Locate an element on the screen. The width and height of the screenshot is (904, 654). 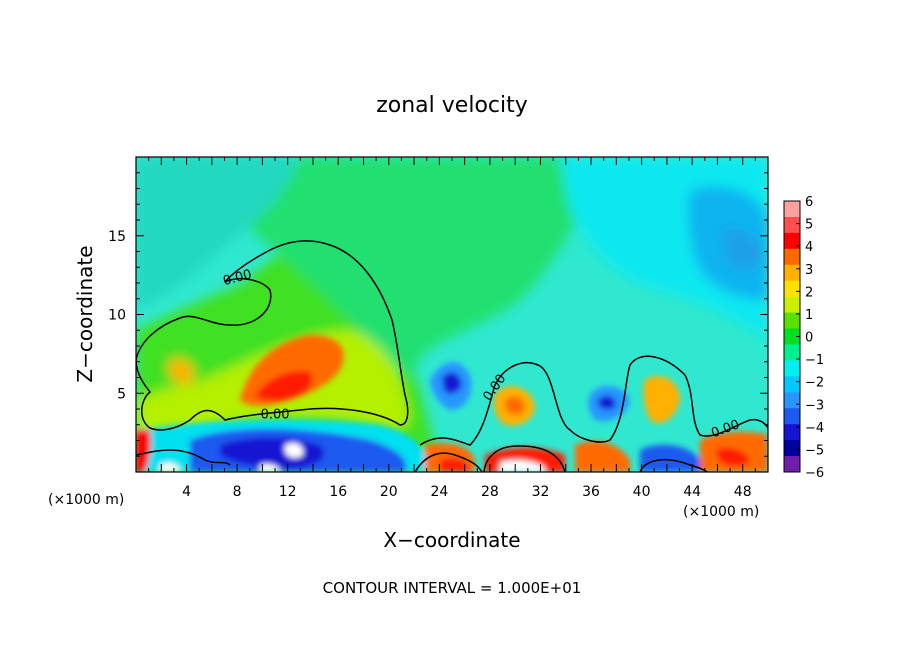
colorbar-tick-label: 6 is located at coordinates (809, 202).